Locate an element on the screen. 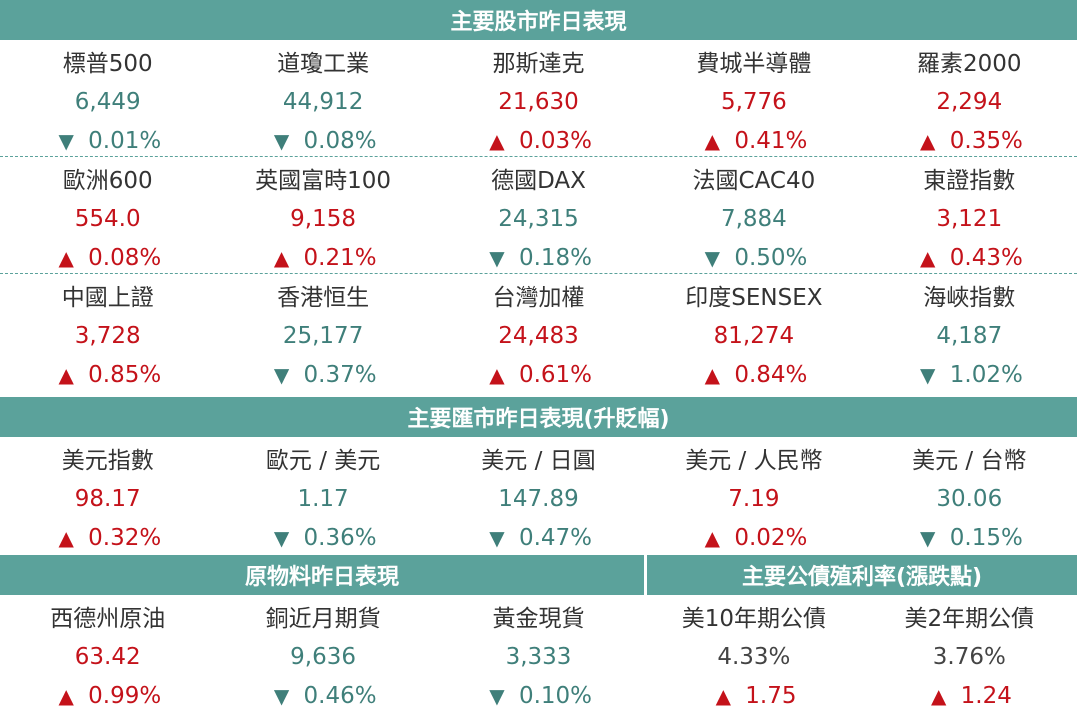 The image size is (1077, 718). market-change-value: 0.43% is located at coordinates (986, 258).